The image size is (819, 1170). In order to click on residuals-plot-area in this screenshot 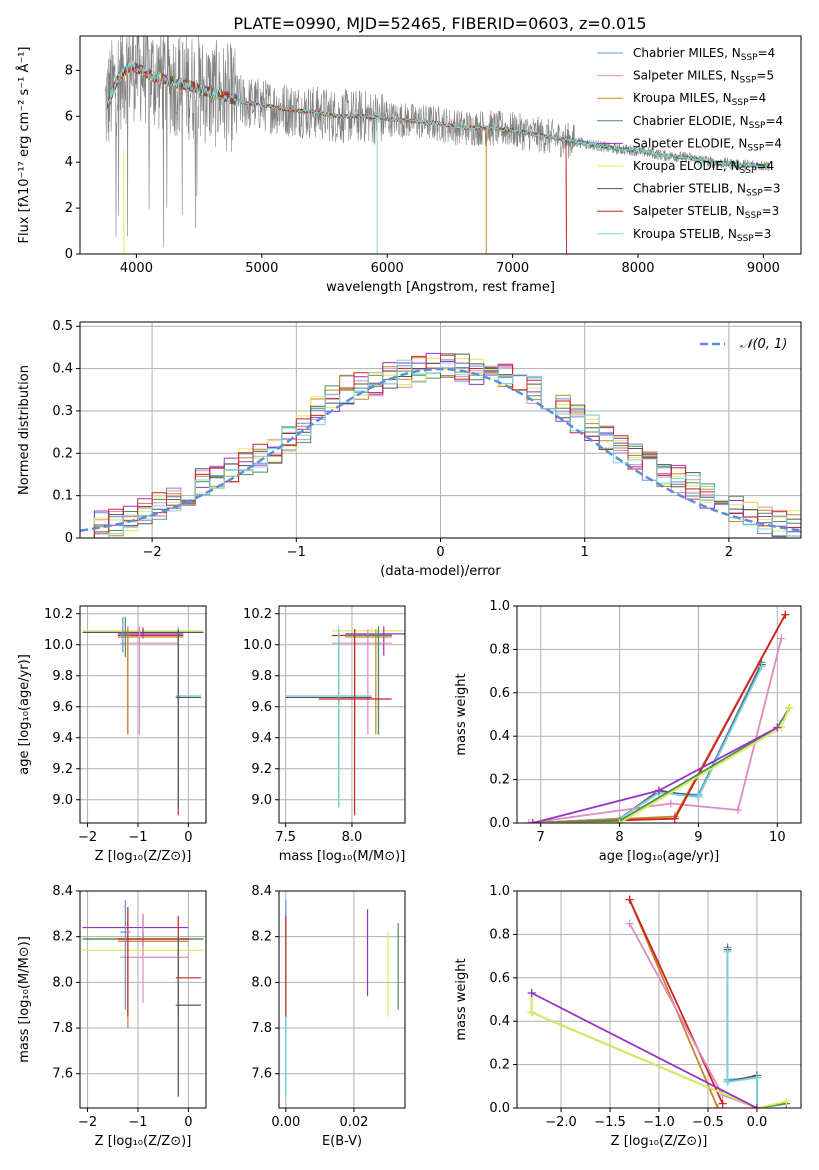, I will do `click(440, 445)`.